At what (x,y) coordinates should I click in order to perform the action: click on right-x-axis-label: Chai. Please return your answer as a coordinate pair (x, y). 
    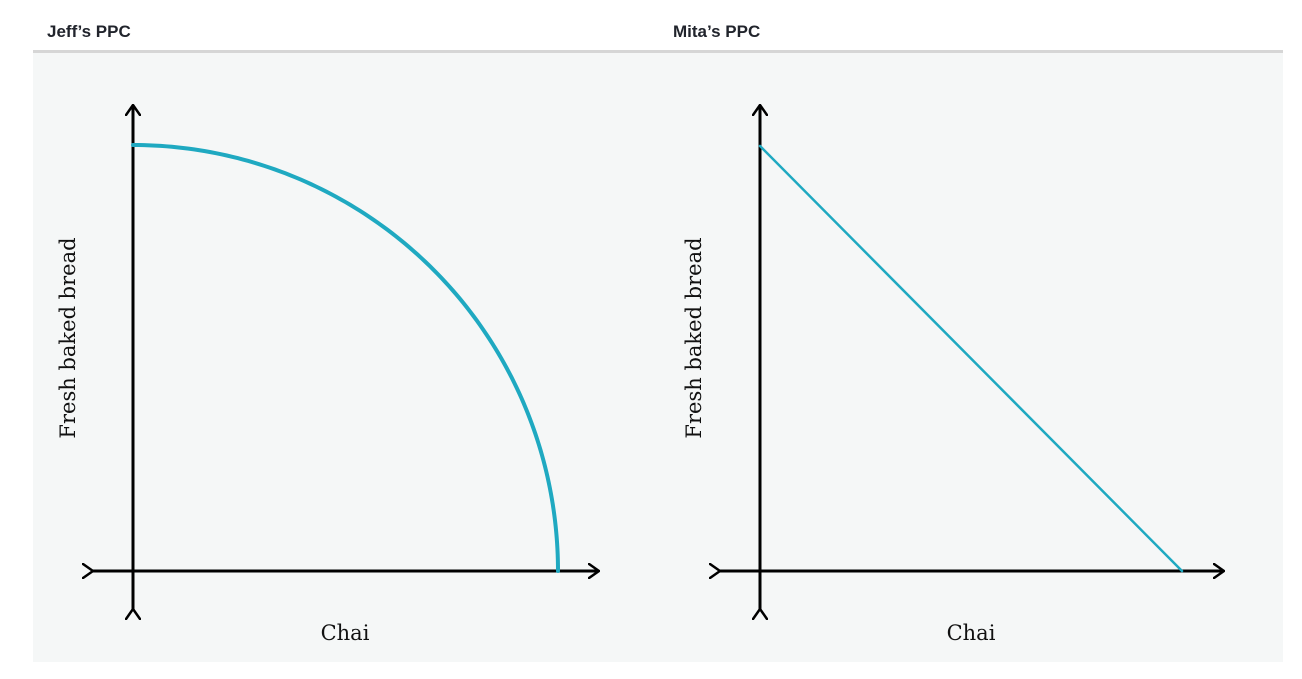
    Looking at the image, I should click on (971, 633).